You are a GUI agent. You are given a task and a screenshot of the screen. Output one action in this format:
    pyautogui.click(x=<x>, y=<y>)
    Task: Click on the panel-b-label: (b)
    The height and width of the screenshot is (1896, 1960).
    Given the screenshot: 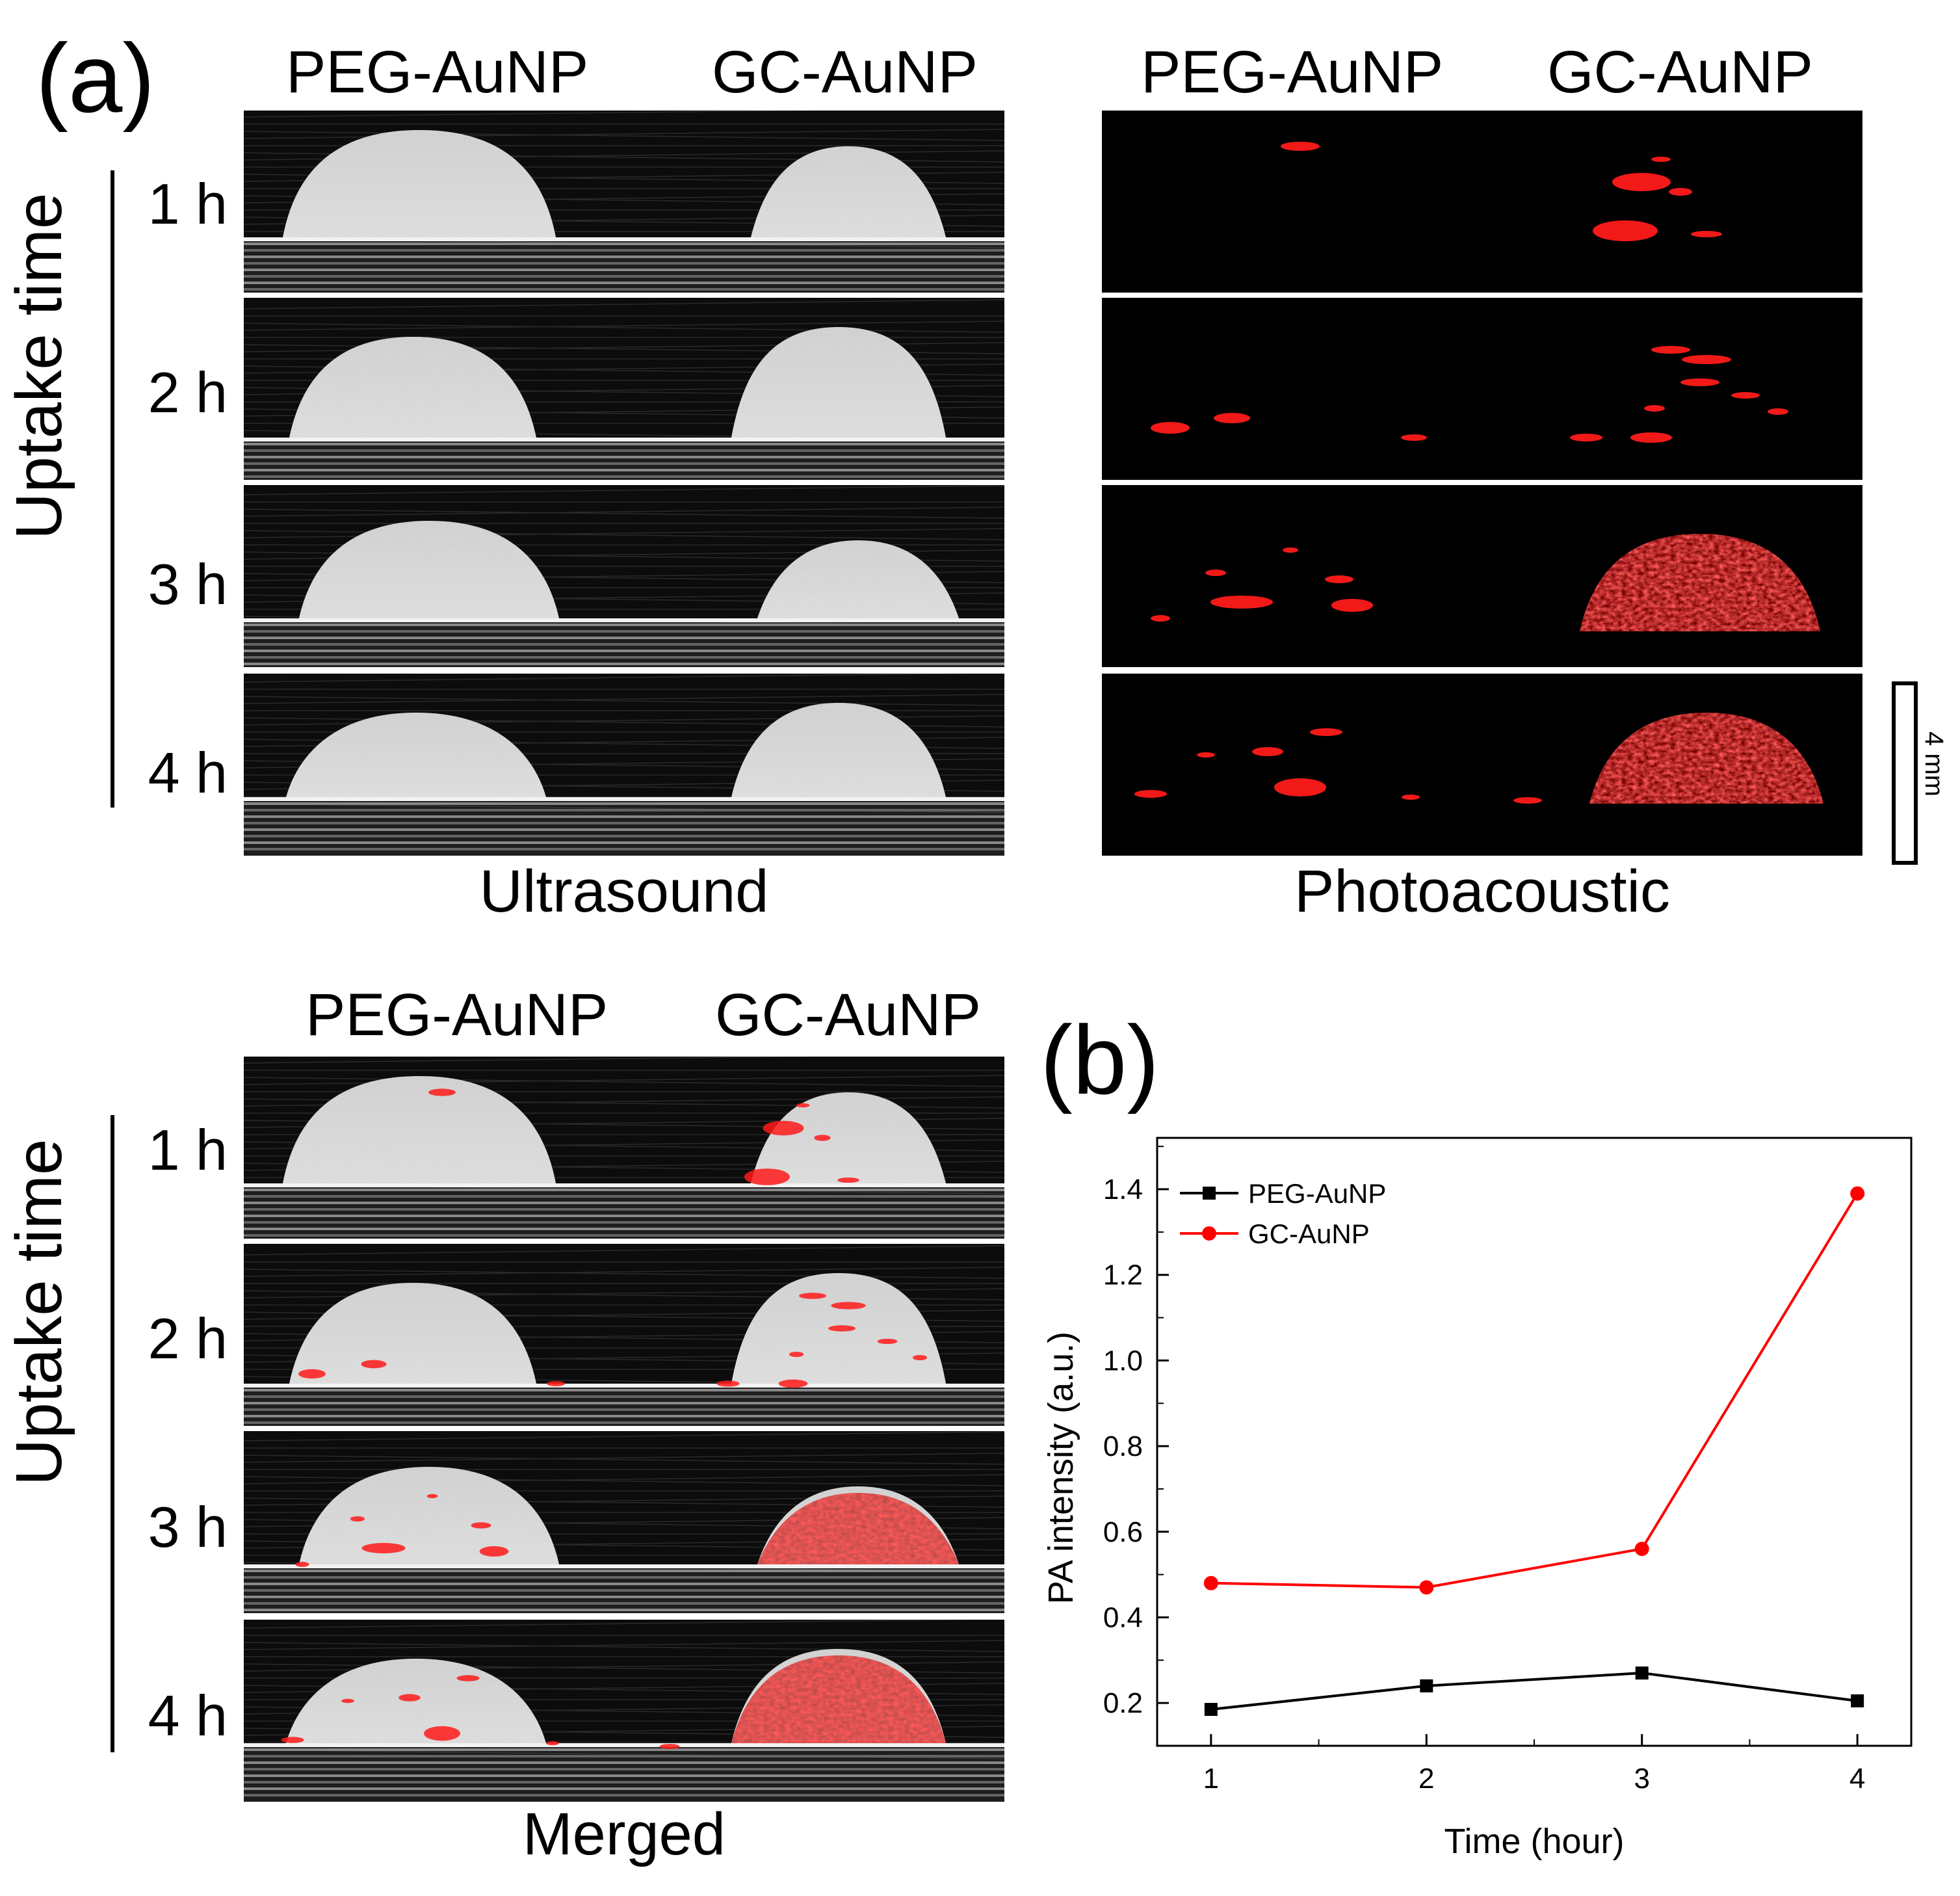 What is the action you would take?
    pyautogui.click(x=1100, y=1059)
    